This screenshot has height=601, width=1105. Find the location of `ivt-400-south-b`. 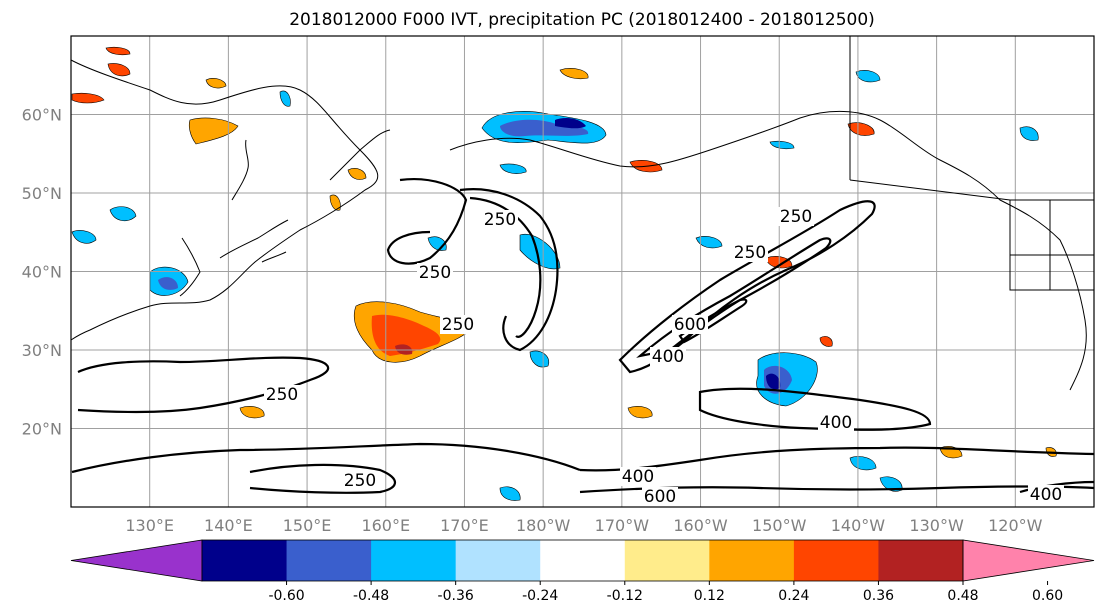

ivt-400-south-b is located at coordinates (837, 459).